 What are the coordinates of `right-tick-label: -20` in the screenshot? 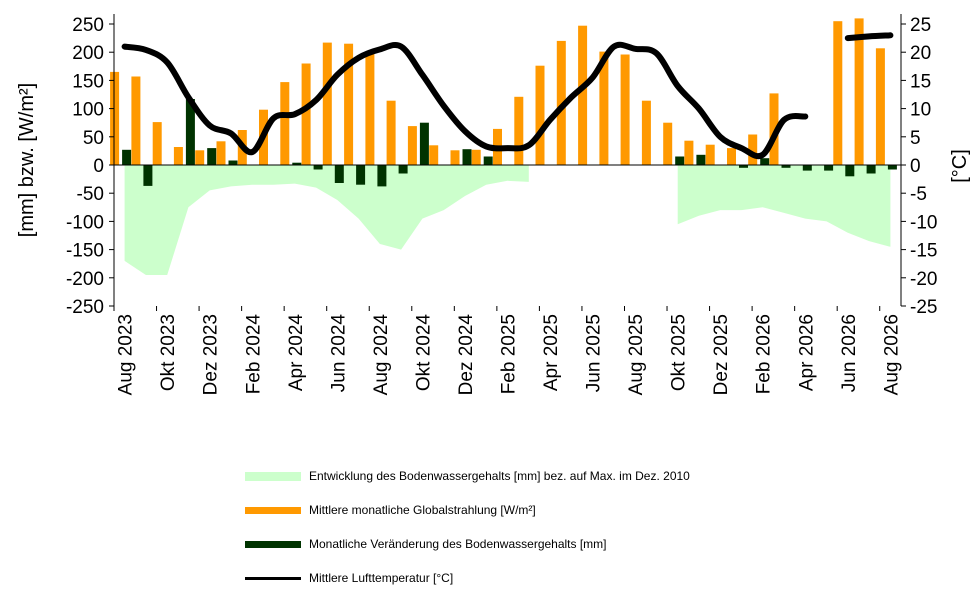 It's located at (923, 279).